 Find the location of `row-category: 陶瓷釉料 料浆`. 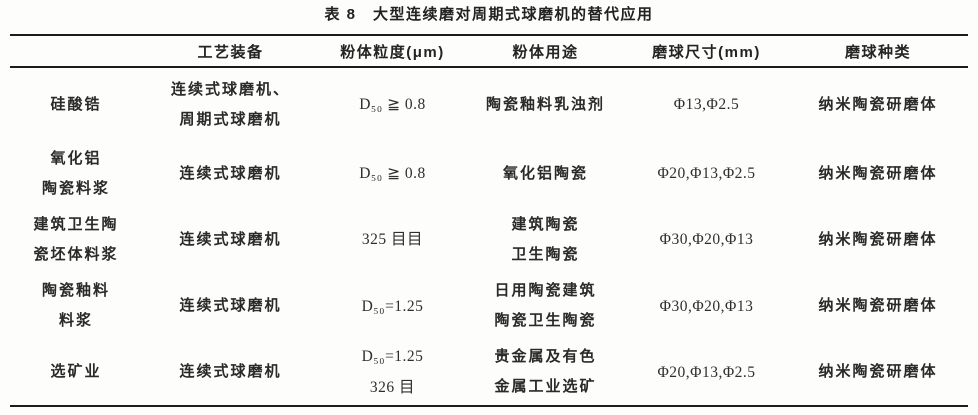

row-category: 陶瓷釉料 料浆 is located at coordinates (75, 305).